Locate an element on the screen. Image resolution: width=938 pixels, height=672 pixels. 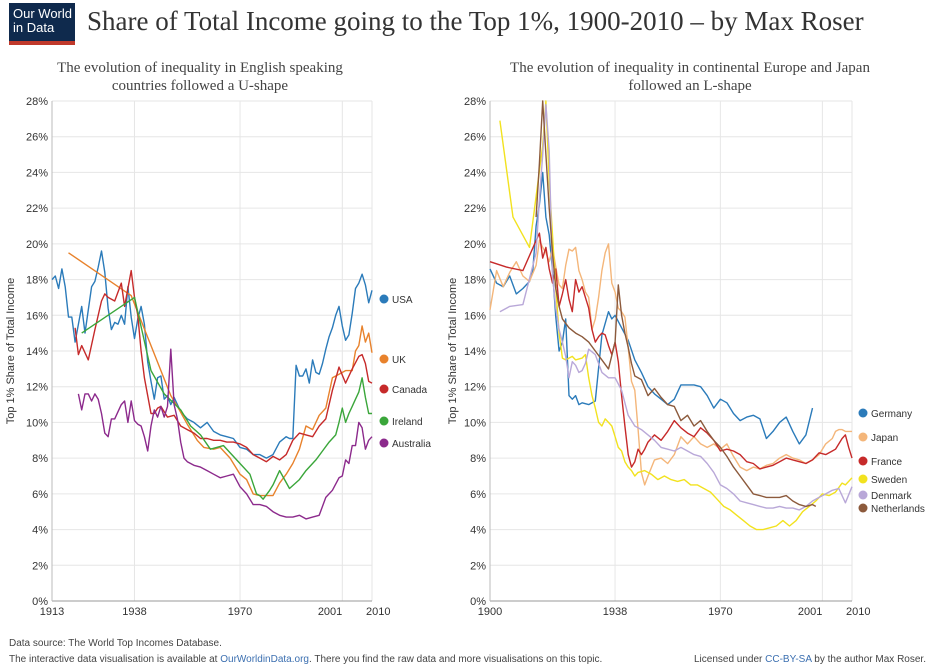
series-line-australia is located at coordinates (225, 434).